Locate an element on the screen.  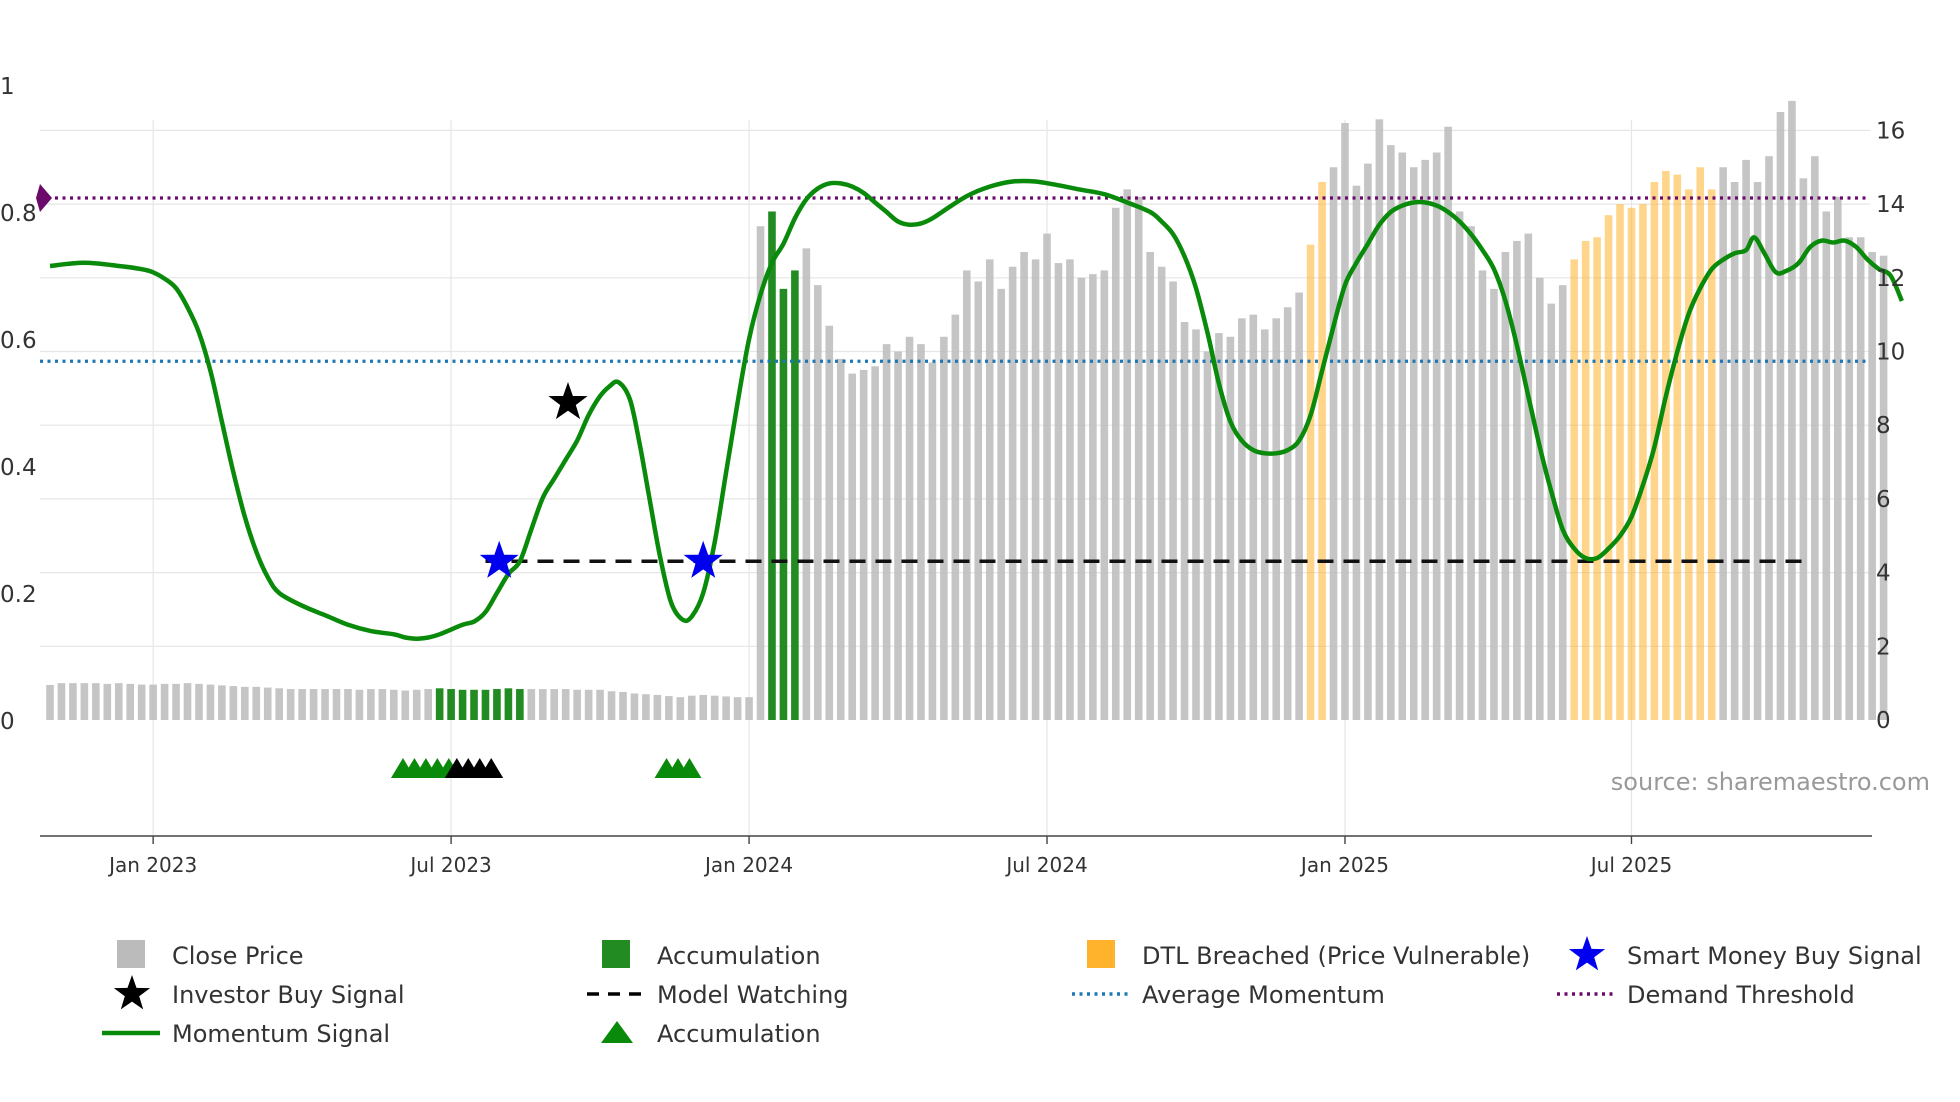
left-tick-label: 0 is located at coordinates (7, 722).